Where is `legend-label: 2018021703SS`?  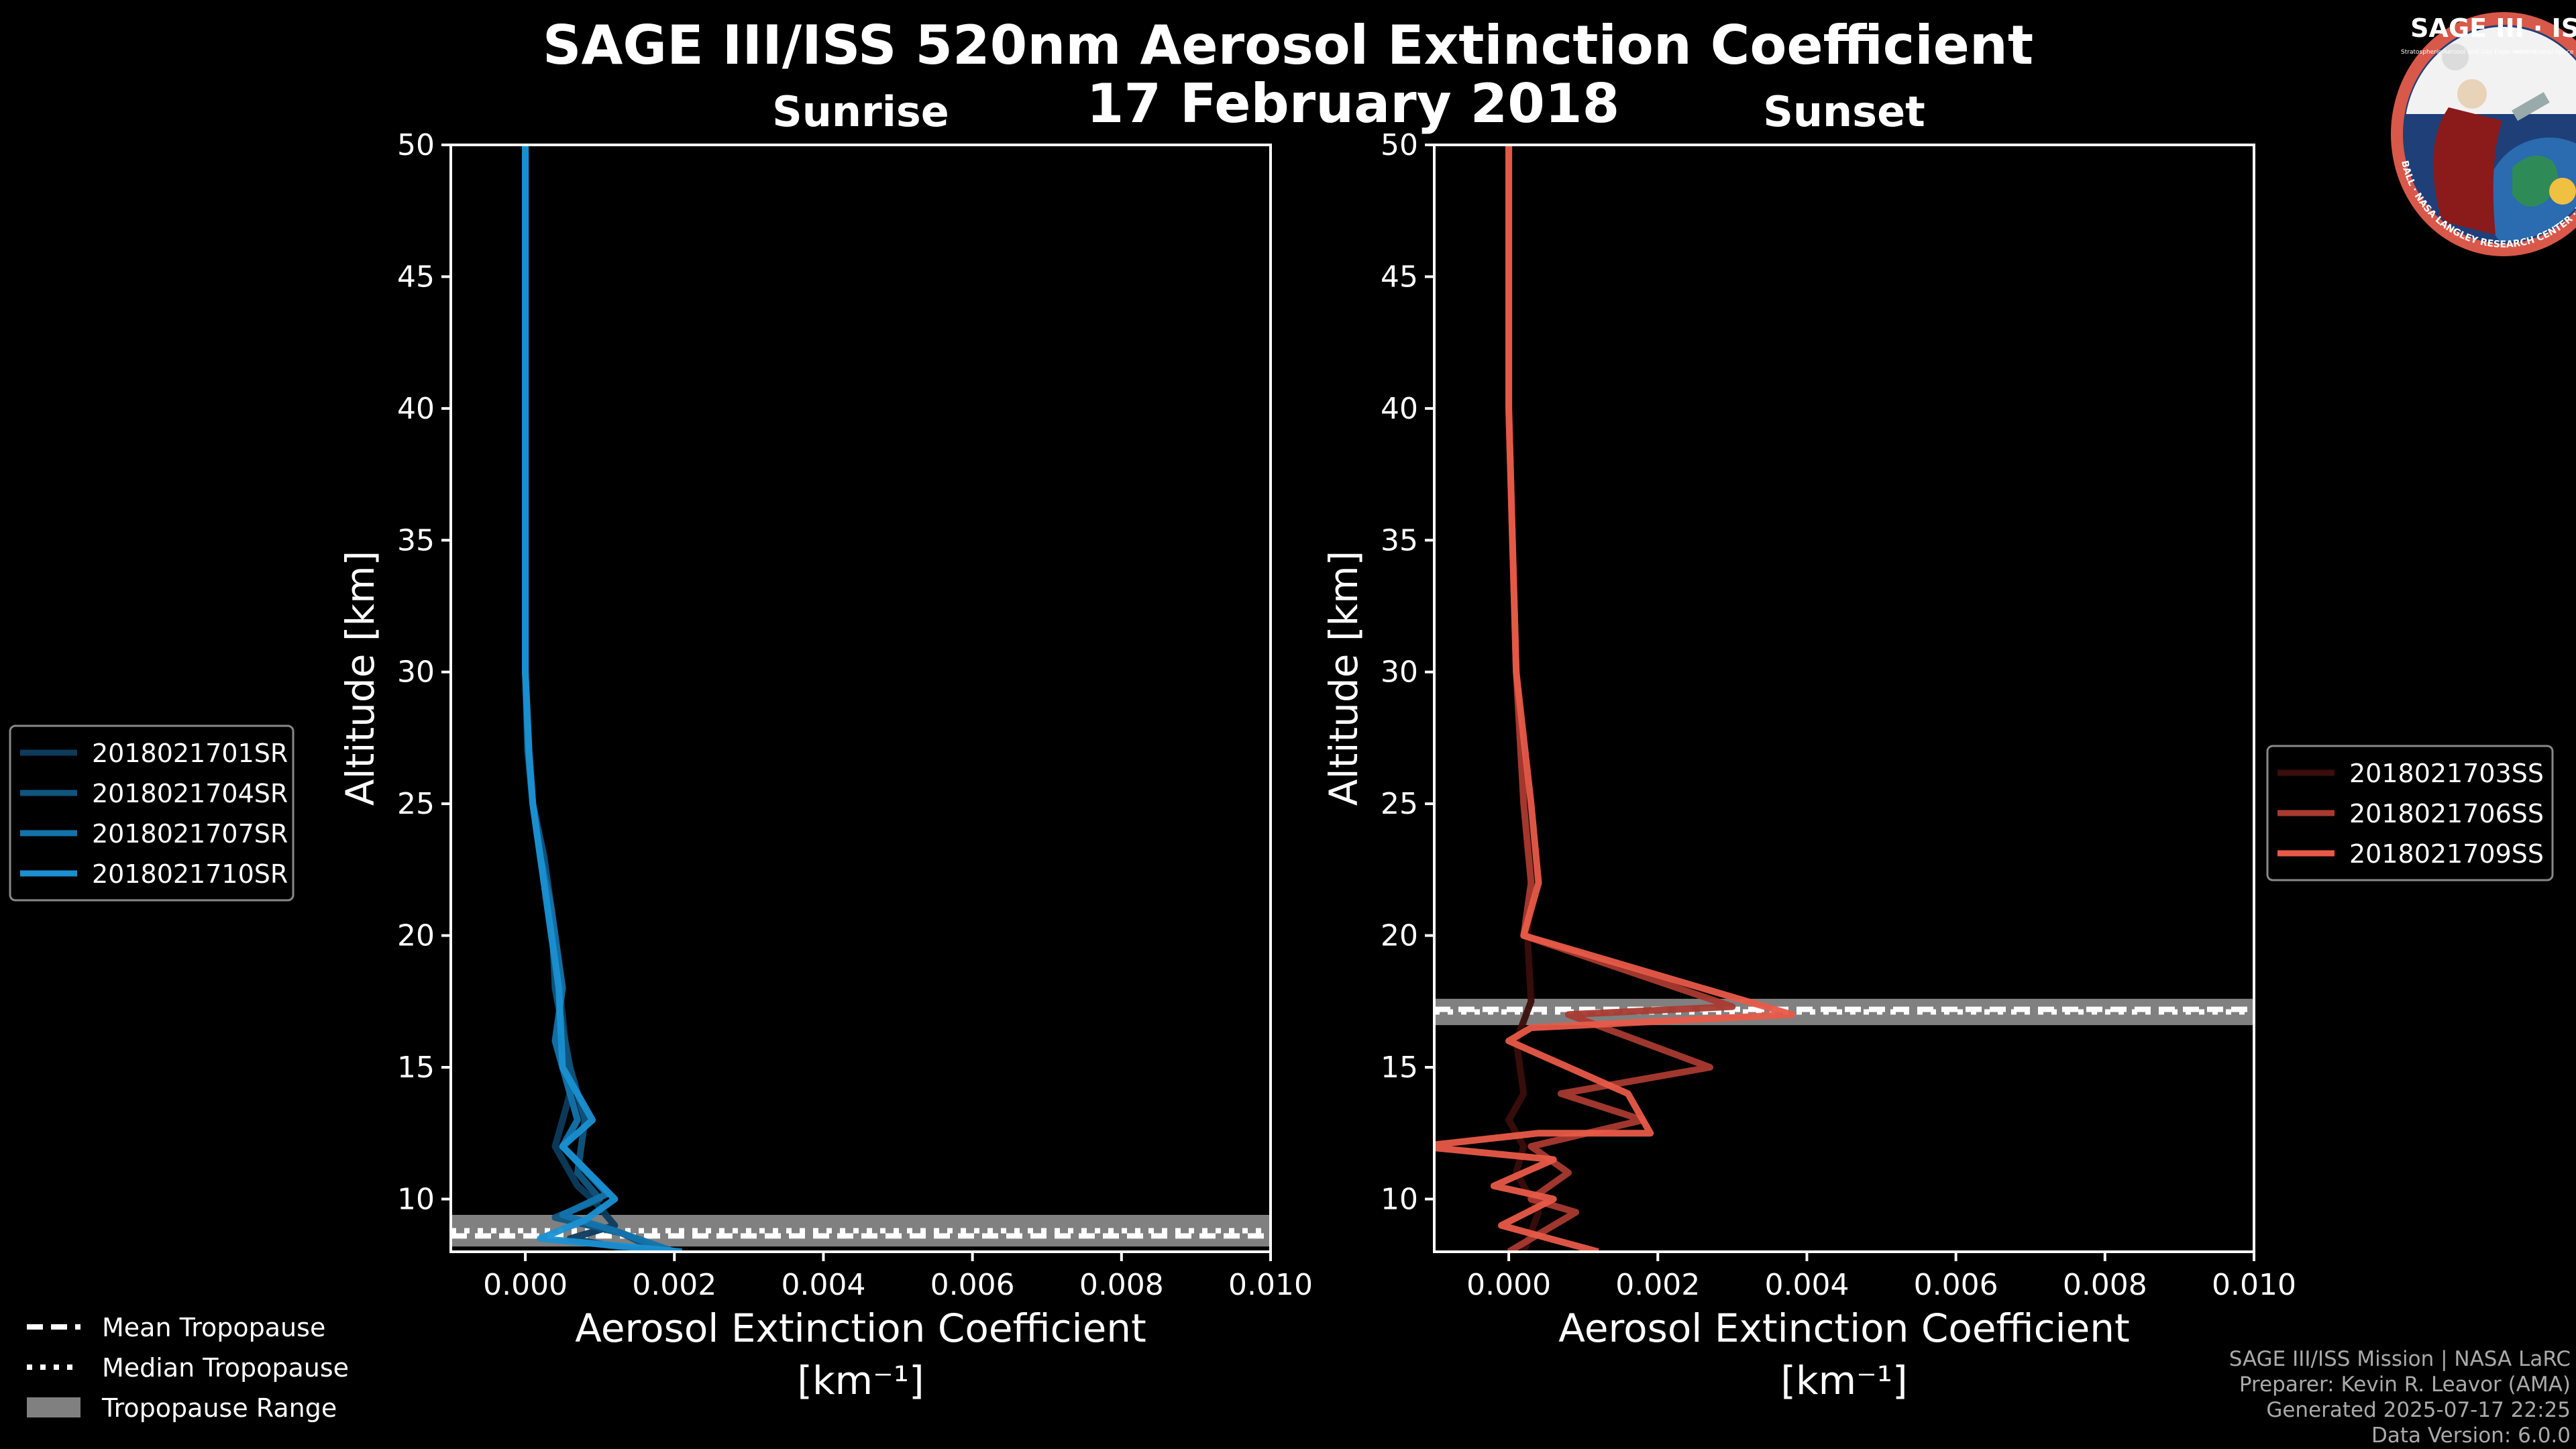
legend-label: 2018021703SS is located at coordinates (2446, 773).